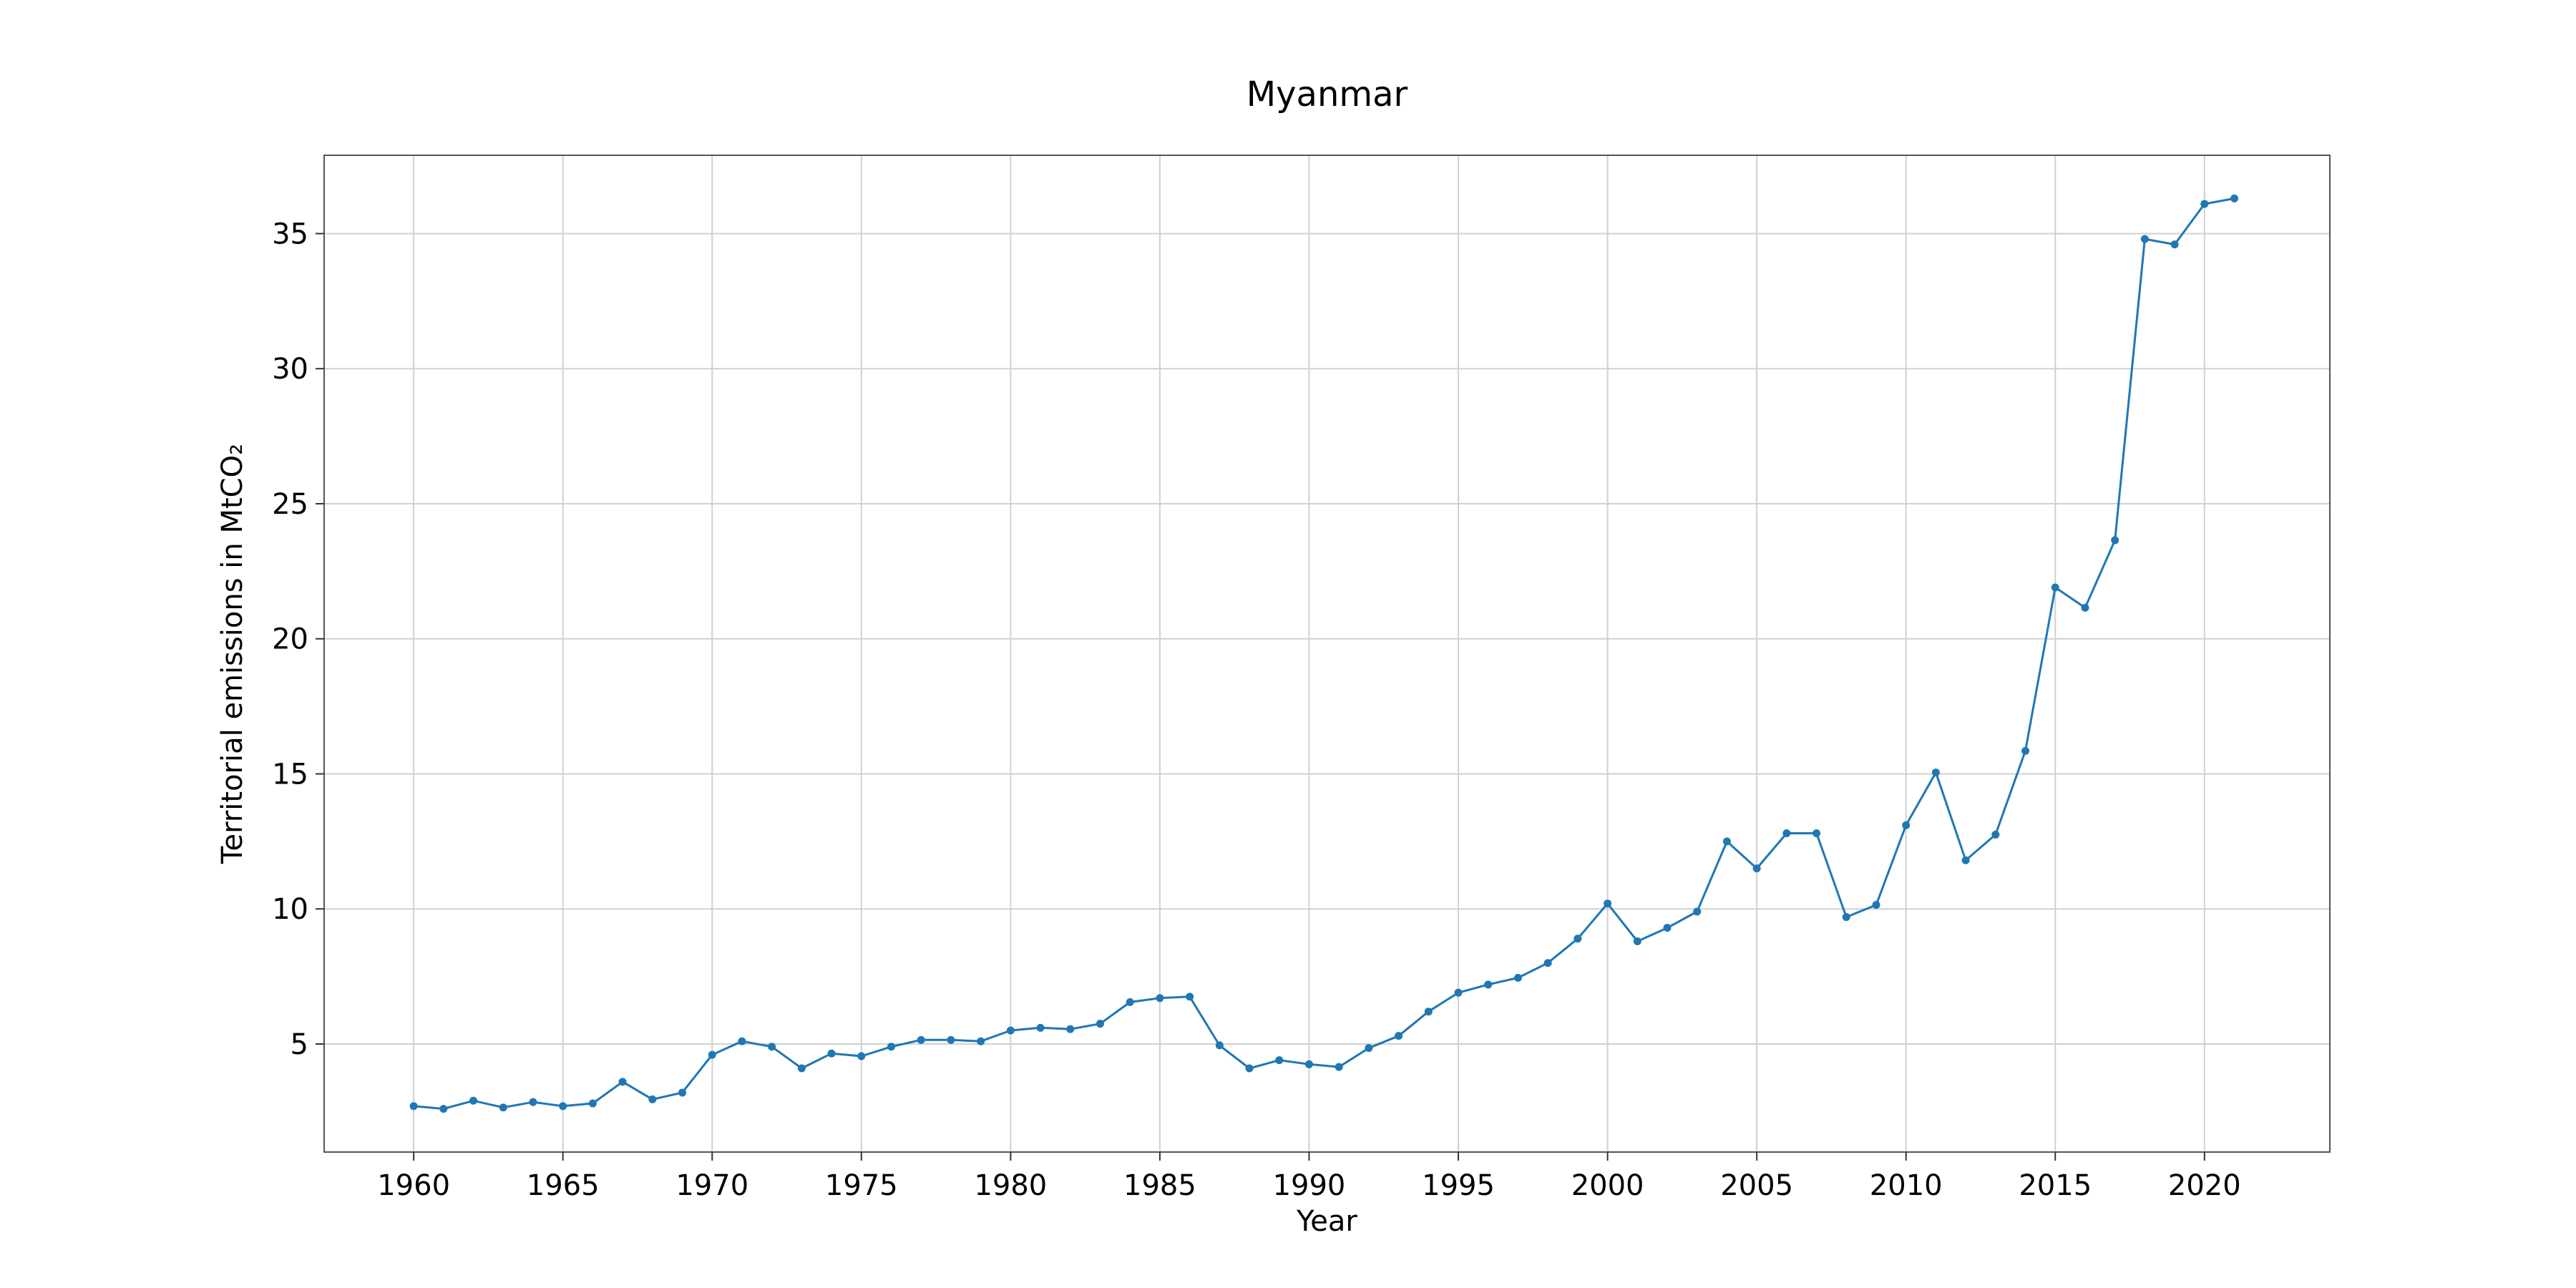  I want to click on x-tick-label: 1990, so click(1309, 1185).